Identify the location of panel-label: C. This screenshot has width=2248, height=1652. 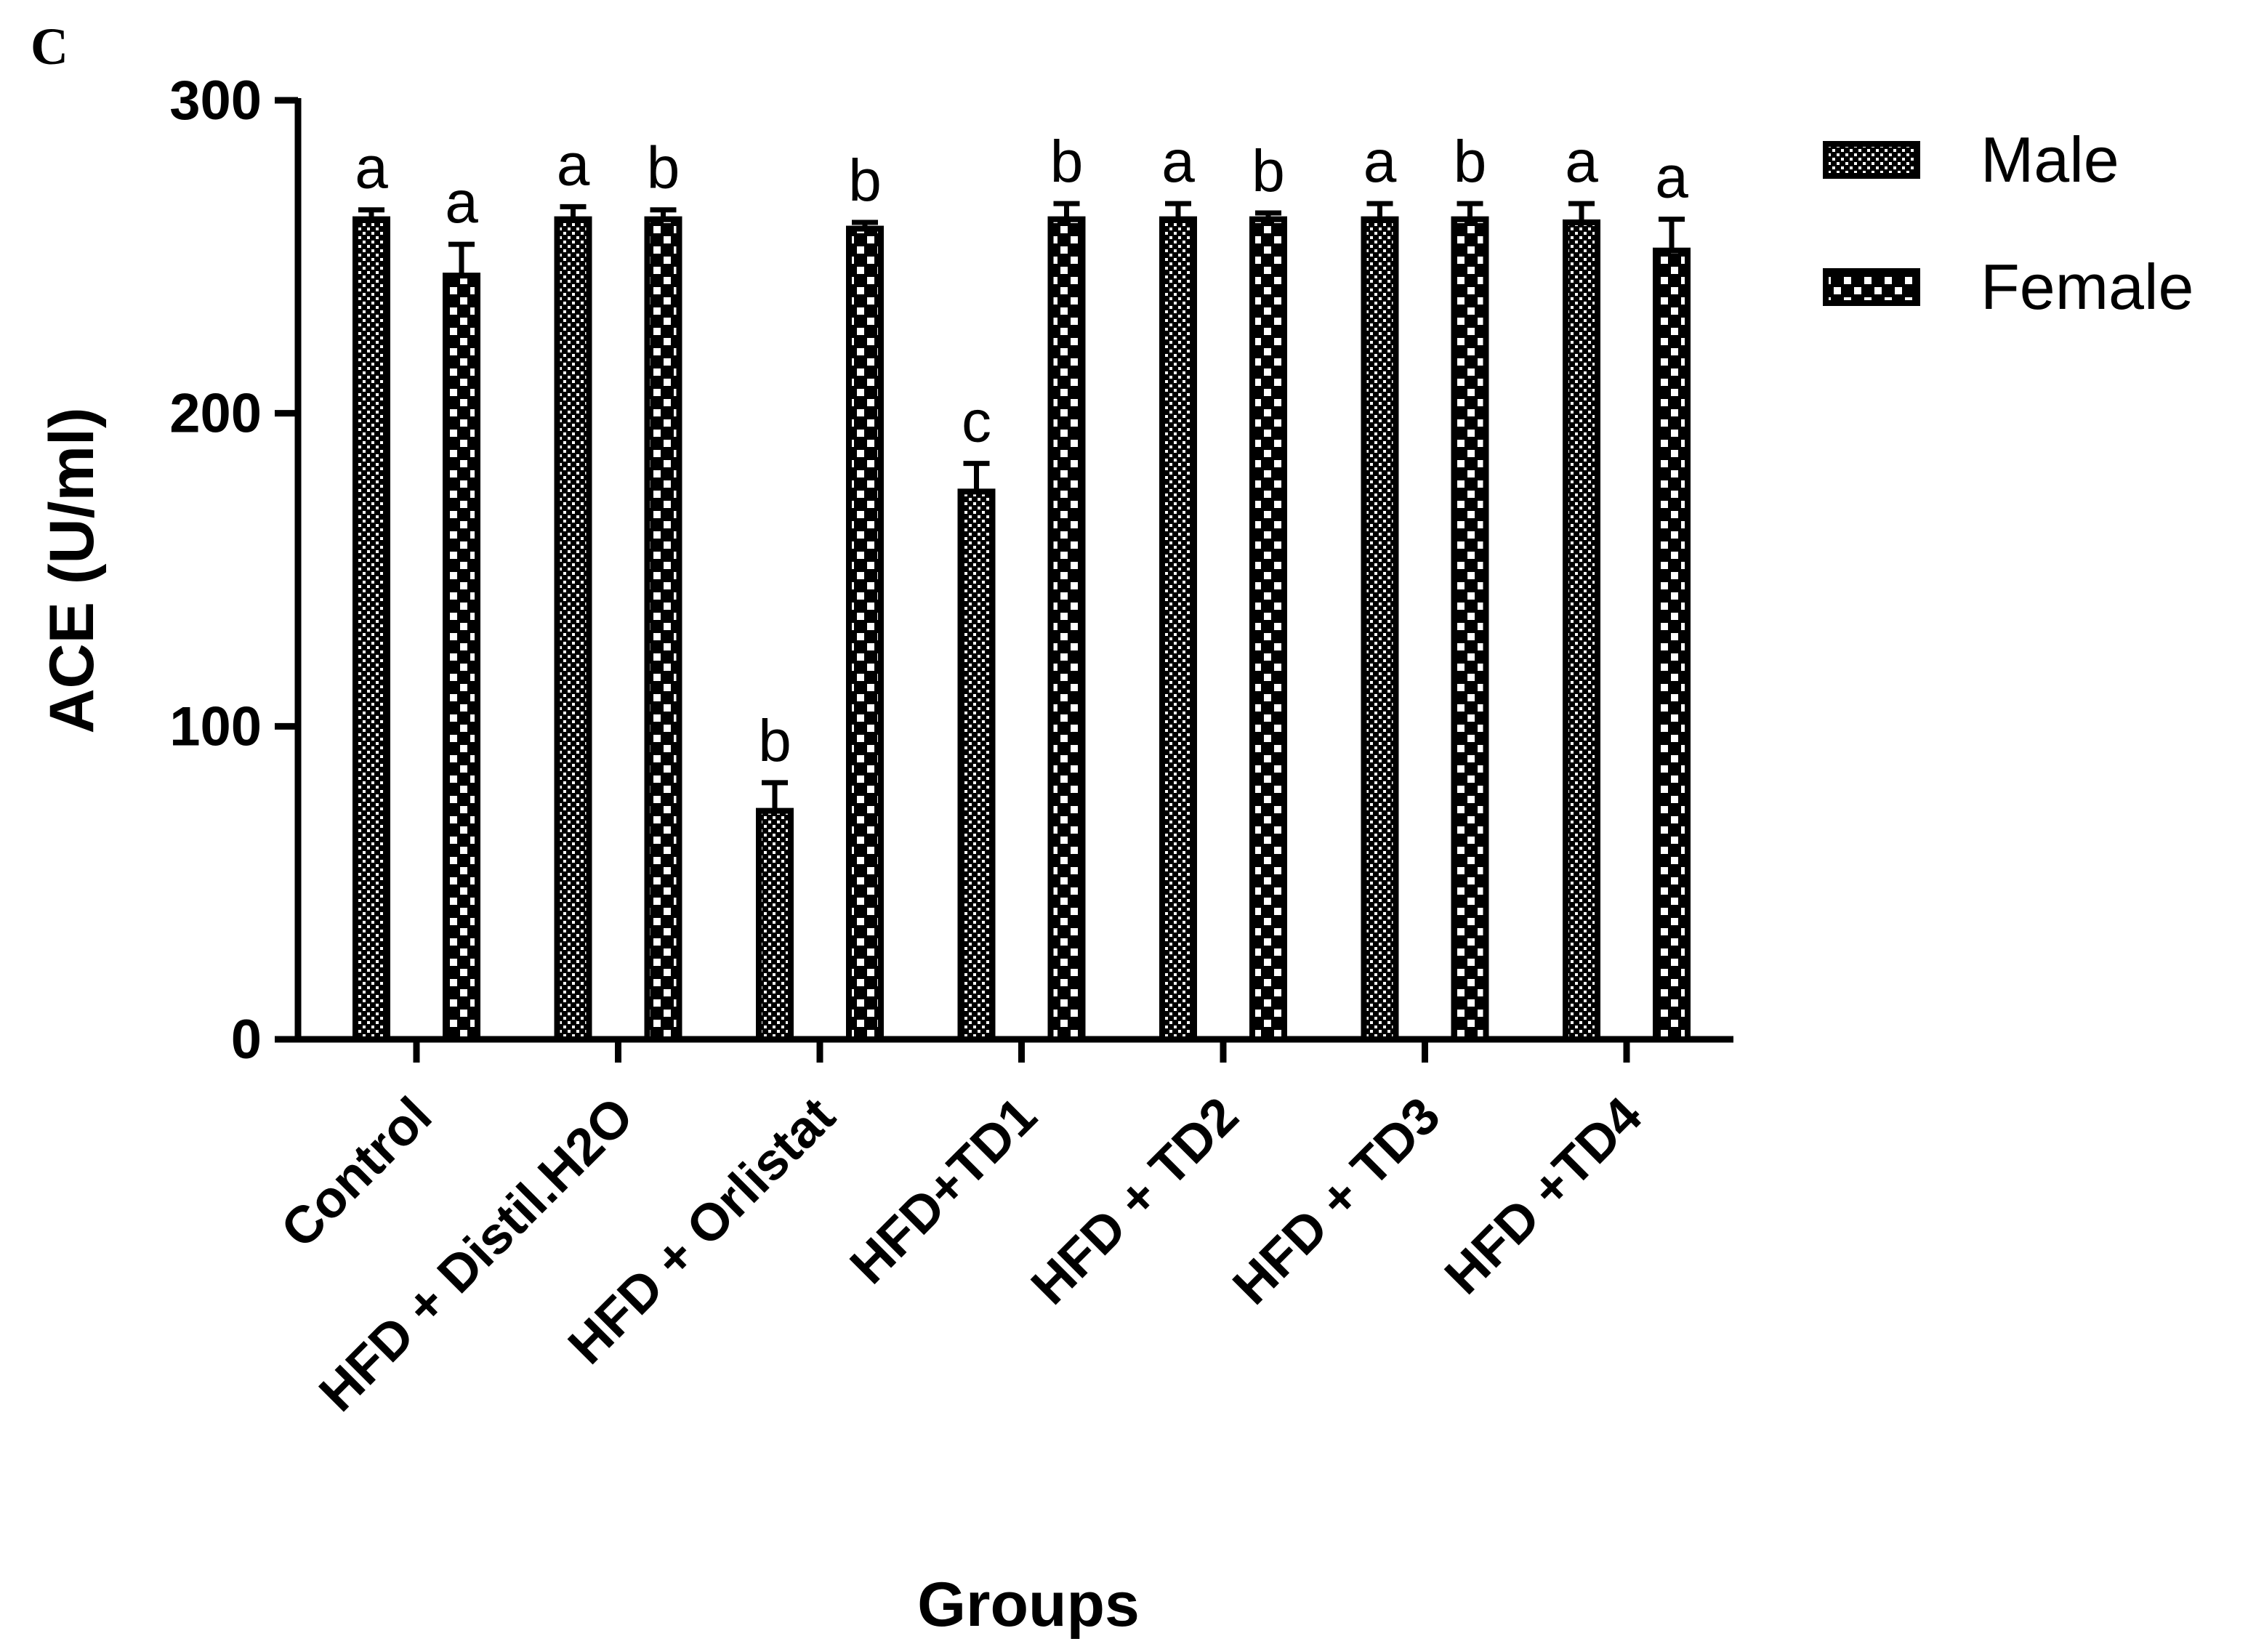
(50, 46).